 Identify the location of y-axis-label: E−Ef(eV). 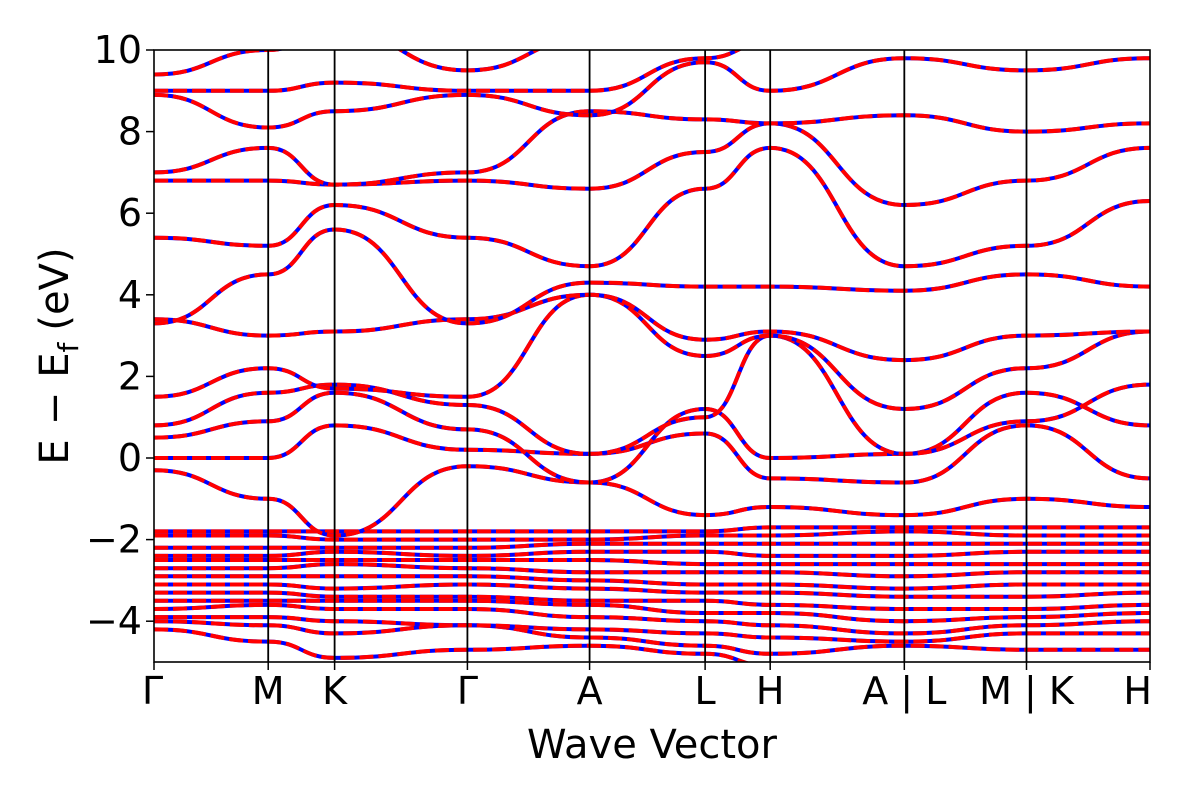
(58, 355).